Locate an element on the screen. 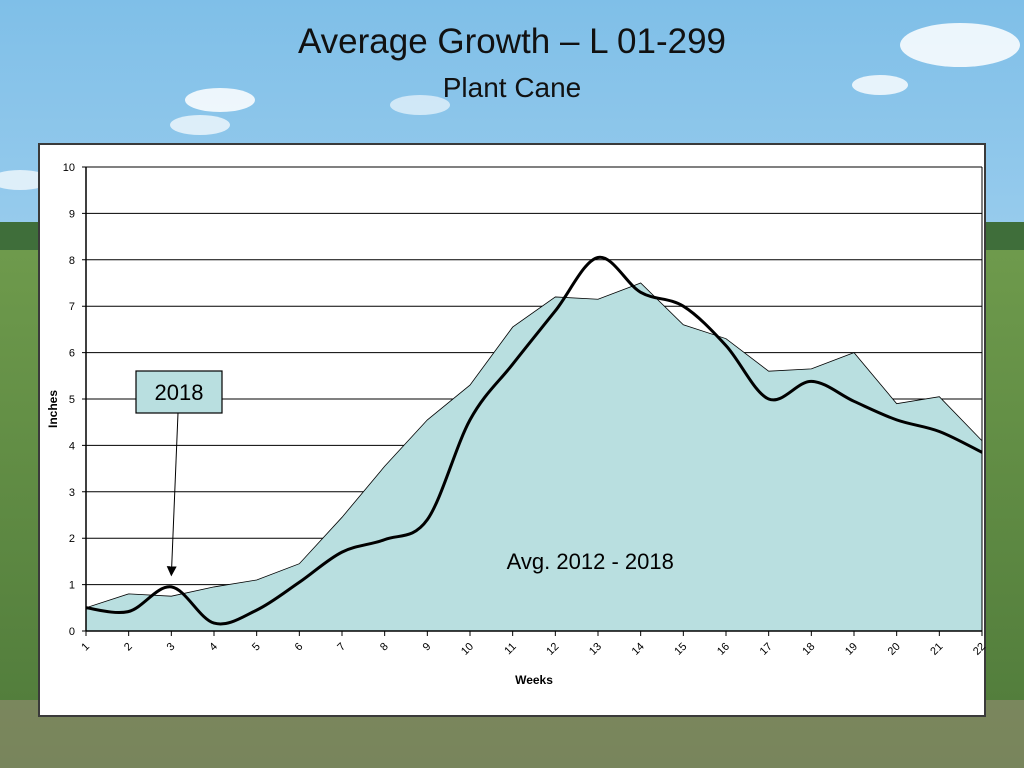 The image size is (1024, 768). y-tick-label-10: 10 is located at coordinates (69, 168).